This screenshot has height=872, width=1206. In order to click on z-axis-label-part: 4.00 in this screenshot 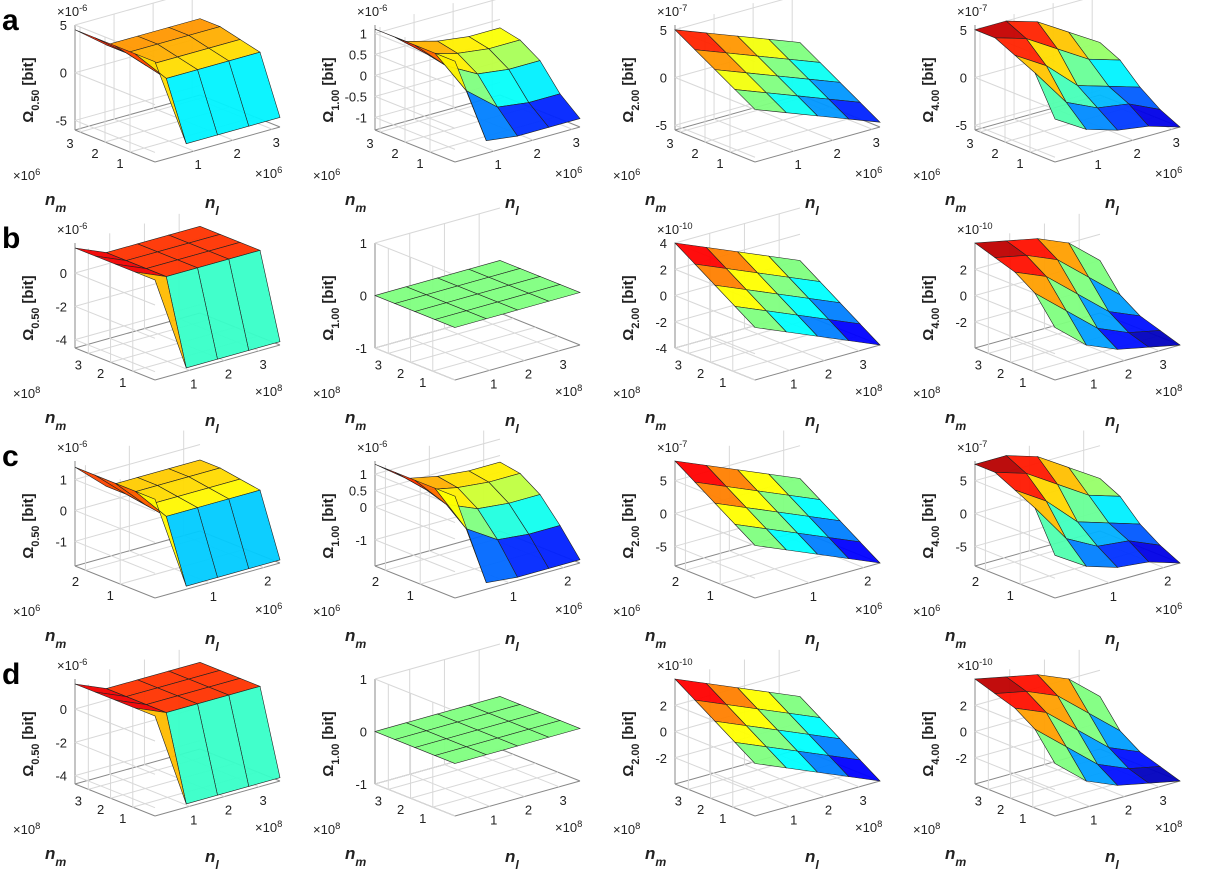, I will do `click(936, 536)`.